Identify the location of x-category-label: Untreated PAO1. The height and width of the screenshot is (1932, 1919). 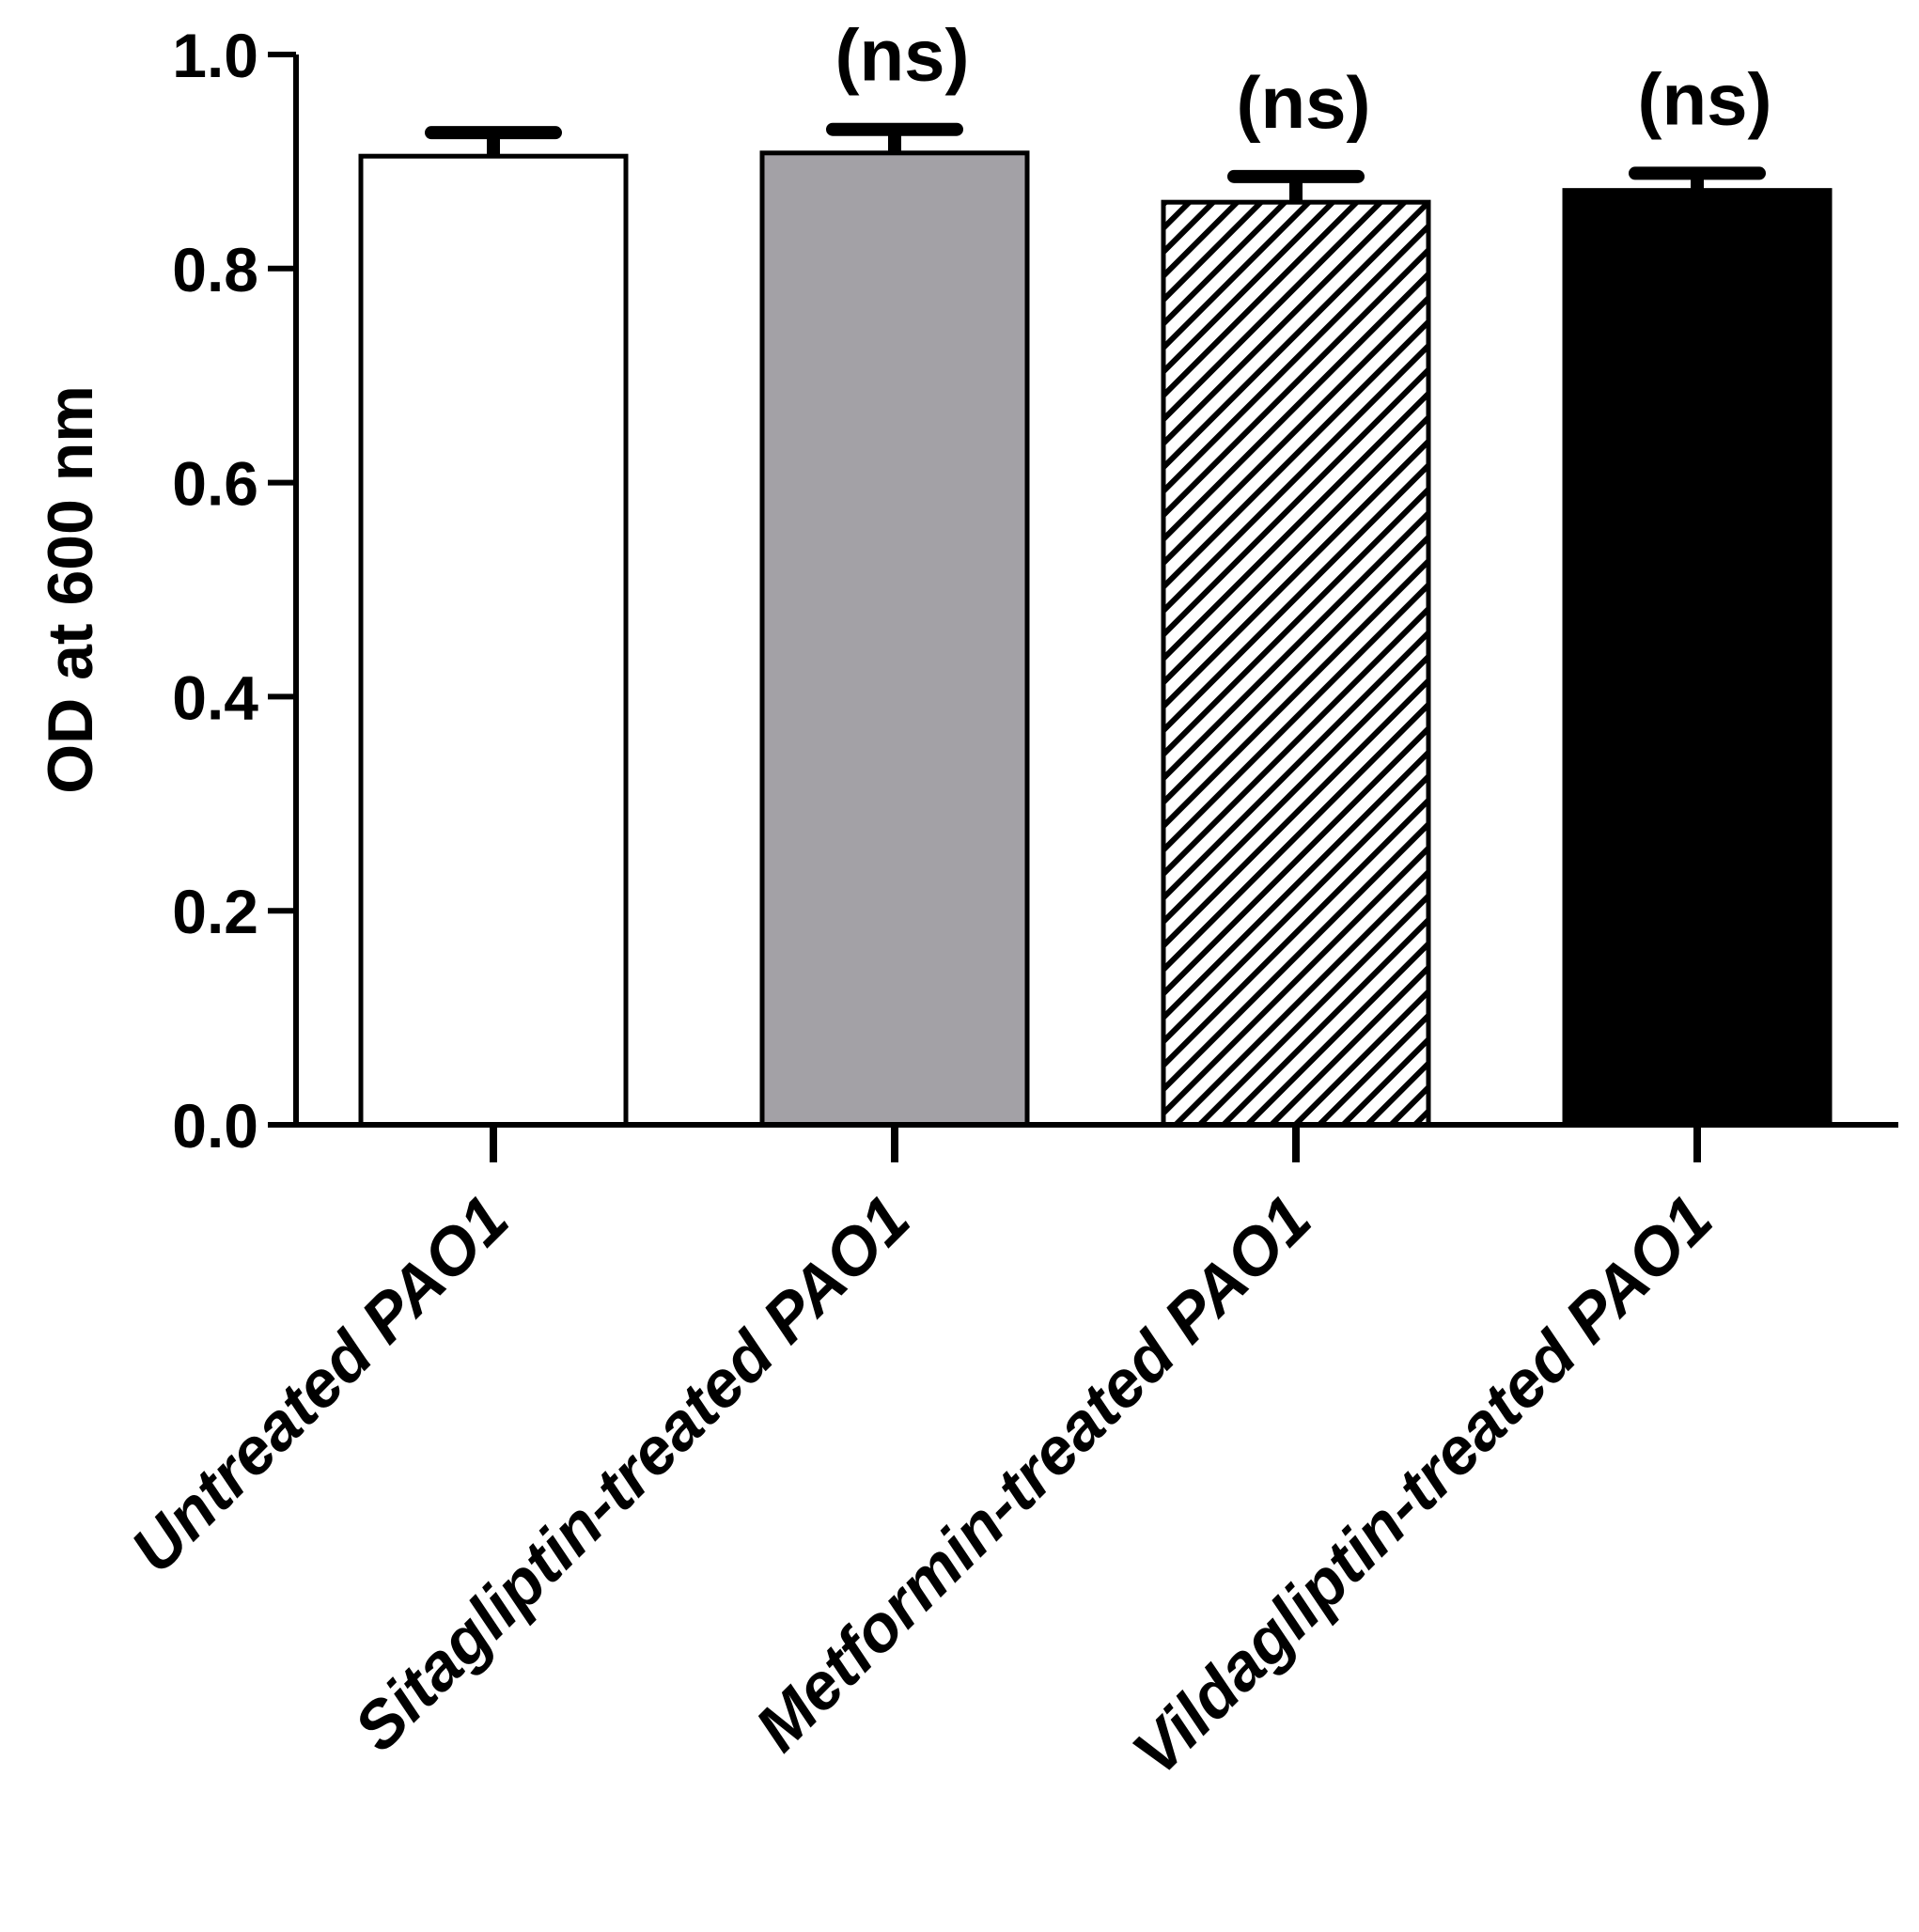
(320, 1383).